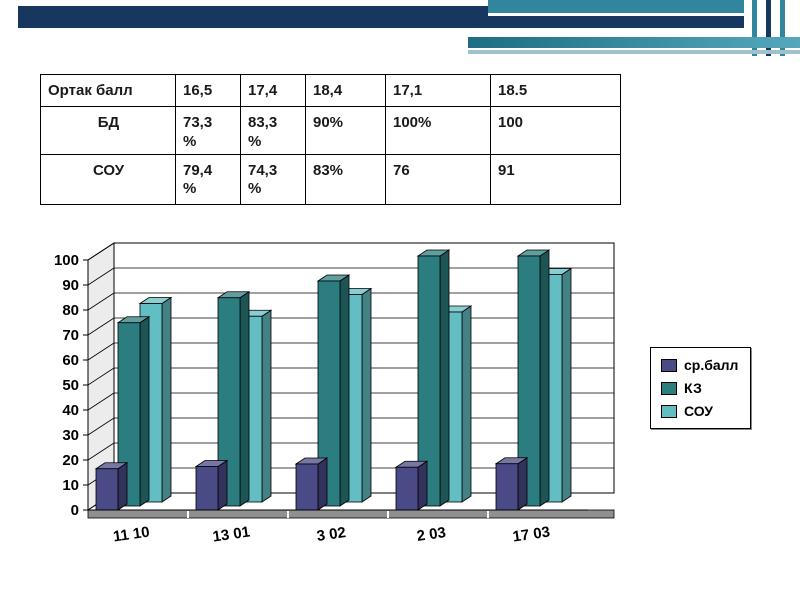 Image resolution: width=800 pixels, height=600 pixels. Describe the element at coordinates (253, 17) in the screenshot. I see `header-bar-navy` at that location.